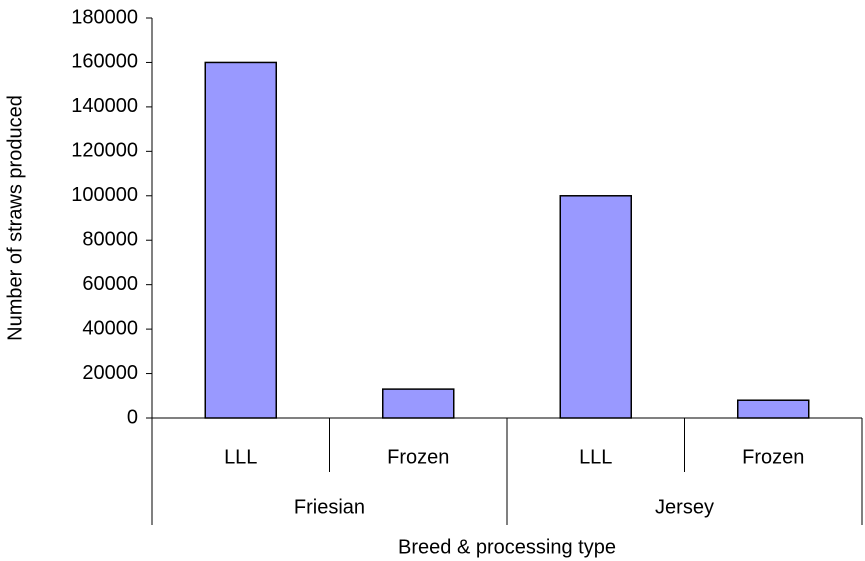  I want to click on group-label: Jersey, so click(684, 507).